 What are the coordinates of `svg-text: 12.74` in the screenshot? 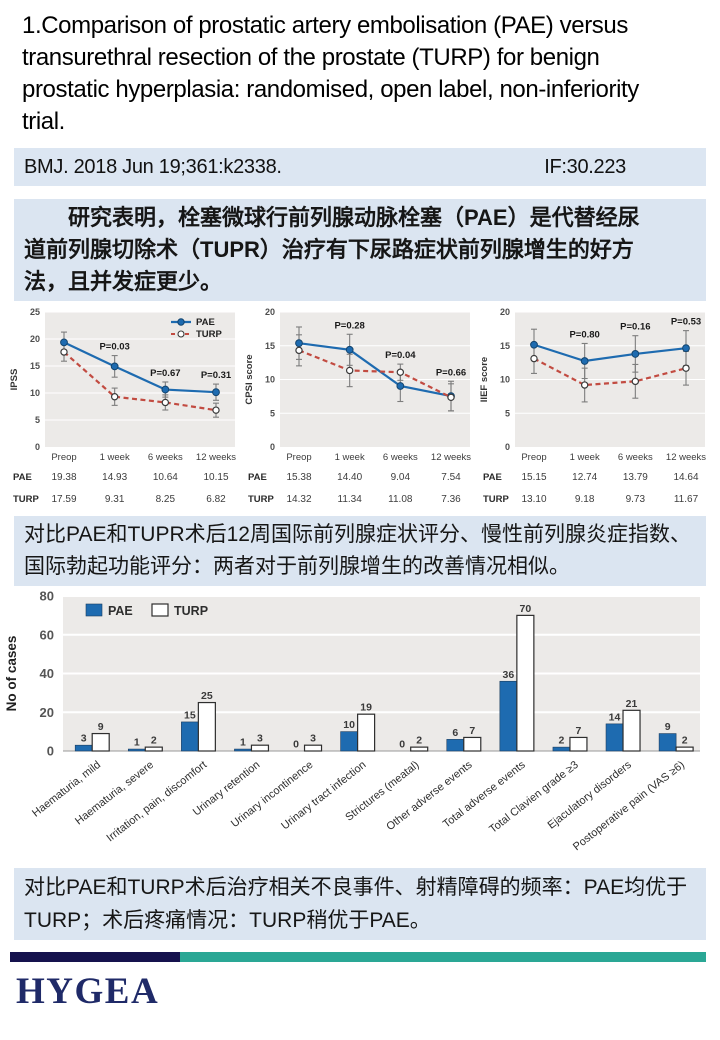 It's located at (584, 477).